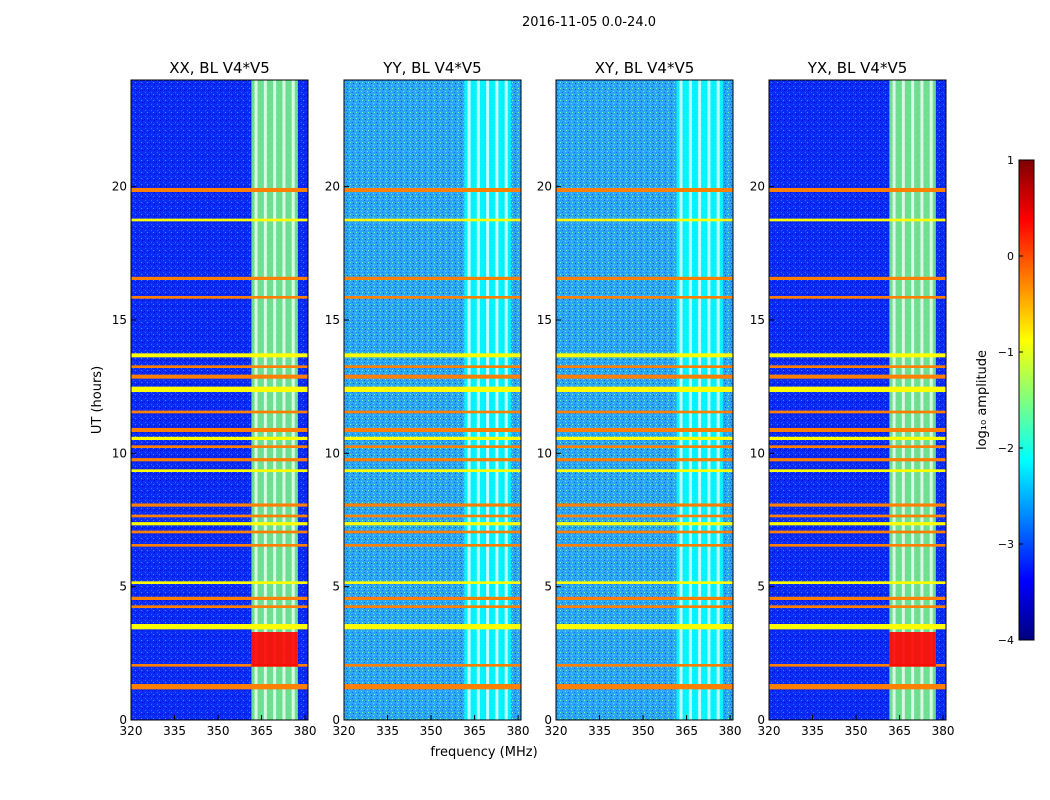 The height and width of the screenshot is (800, 1050). What do you see at coordinates (1010, 256) in the screenshot?
I see `colorbar-tick-label: 0` at bounding box center [1010, 256].